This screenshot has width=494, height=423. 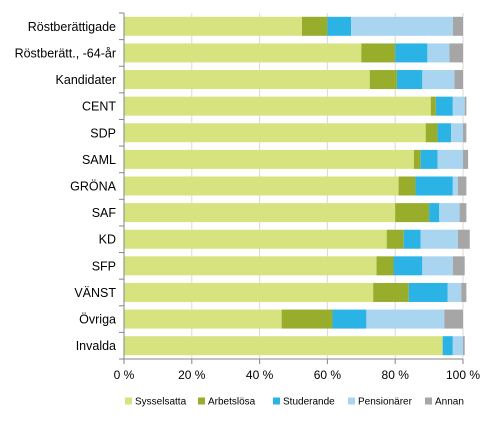 I want to click on bar-8-annan, so click(x=463, y=213).